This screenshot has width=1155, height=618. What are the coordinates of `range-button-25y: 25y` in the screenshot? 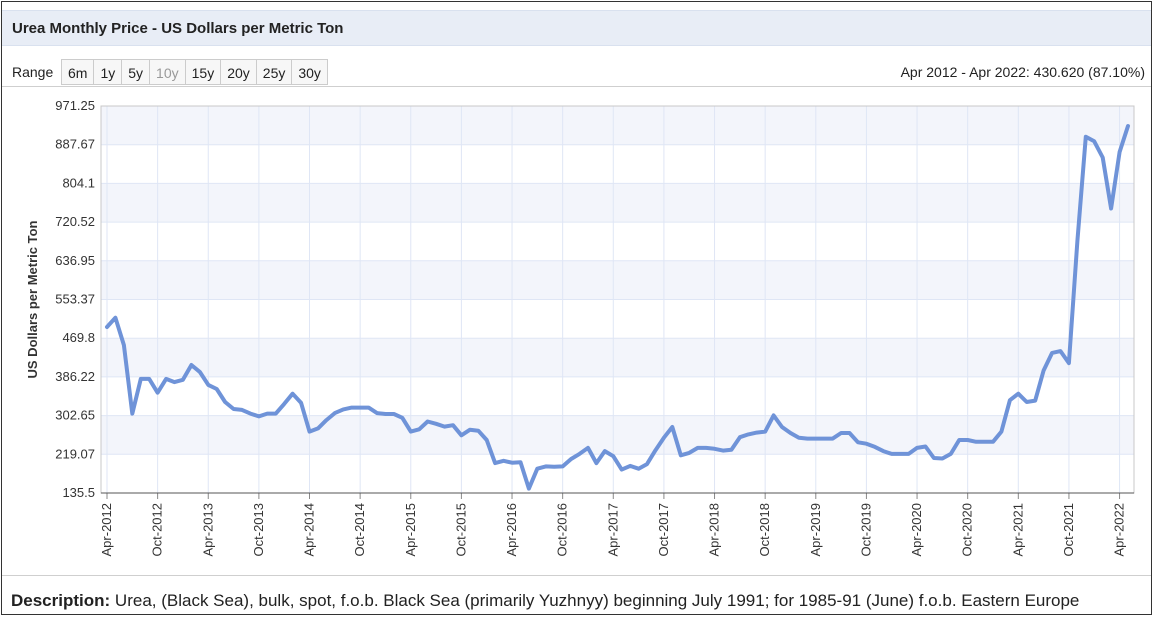 It's located at (274, 72).